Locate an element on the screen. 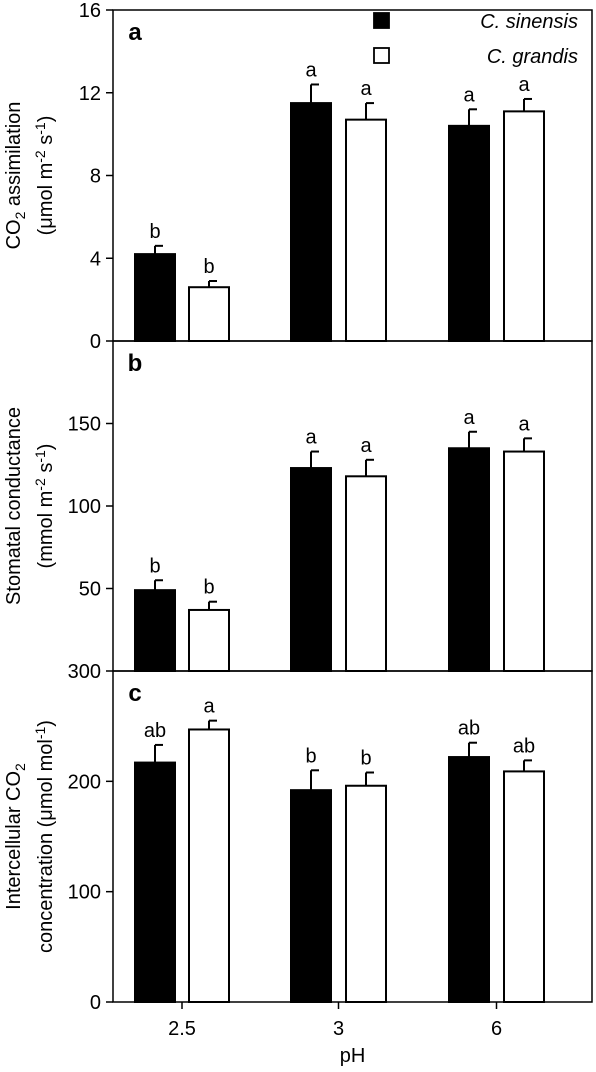 This screenshot has height=1072, width=596. x-axis-label: pH is located at coordinates (353, 1056).